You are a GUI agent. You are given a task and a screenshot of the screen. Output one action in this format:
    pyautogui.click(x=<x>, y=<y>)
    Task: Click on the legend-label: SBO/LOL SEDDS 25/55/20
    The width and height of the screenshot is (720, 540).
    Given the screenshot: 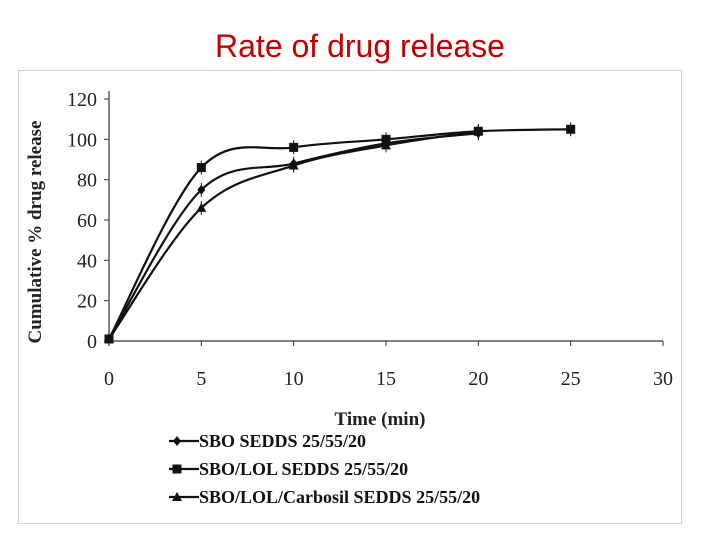 What is the action you would take?
    pyautogui.click(x=303, y=469)
    